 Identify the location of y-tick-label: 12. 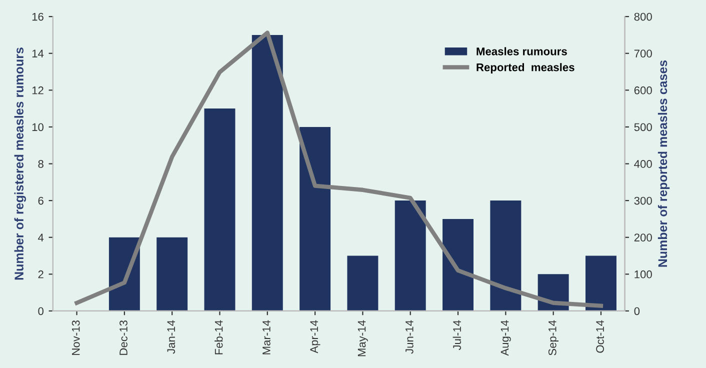
(38, 90).